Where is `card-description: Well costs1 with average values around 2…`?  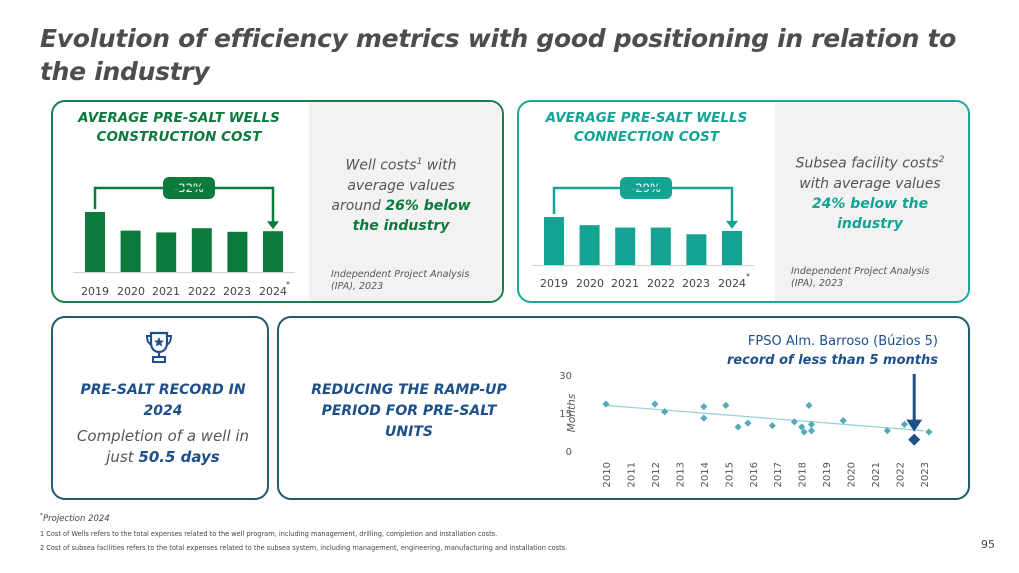 card-description: Well costs1 with average values around 2… is located at coordinates (401, 195).